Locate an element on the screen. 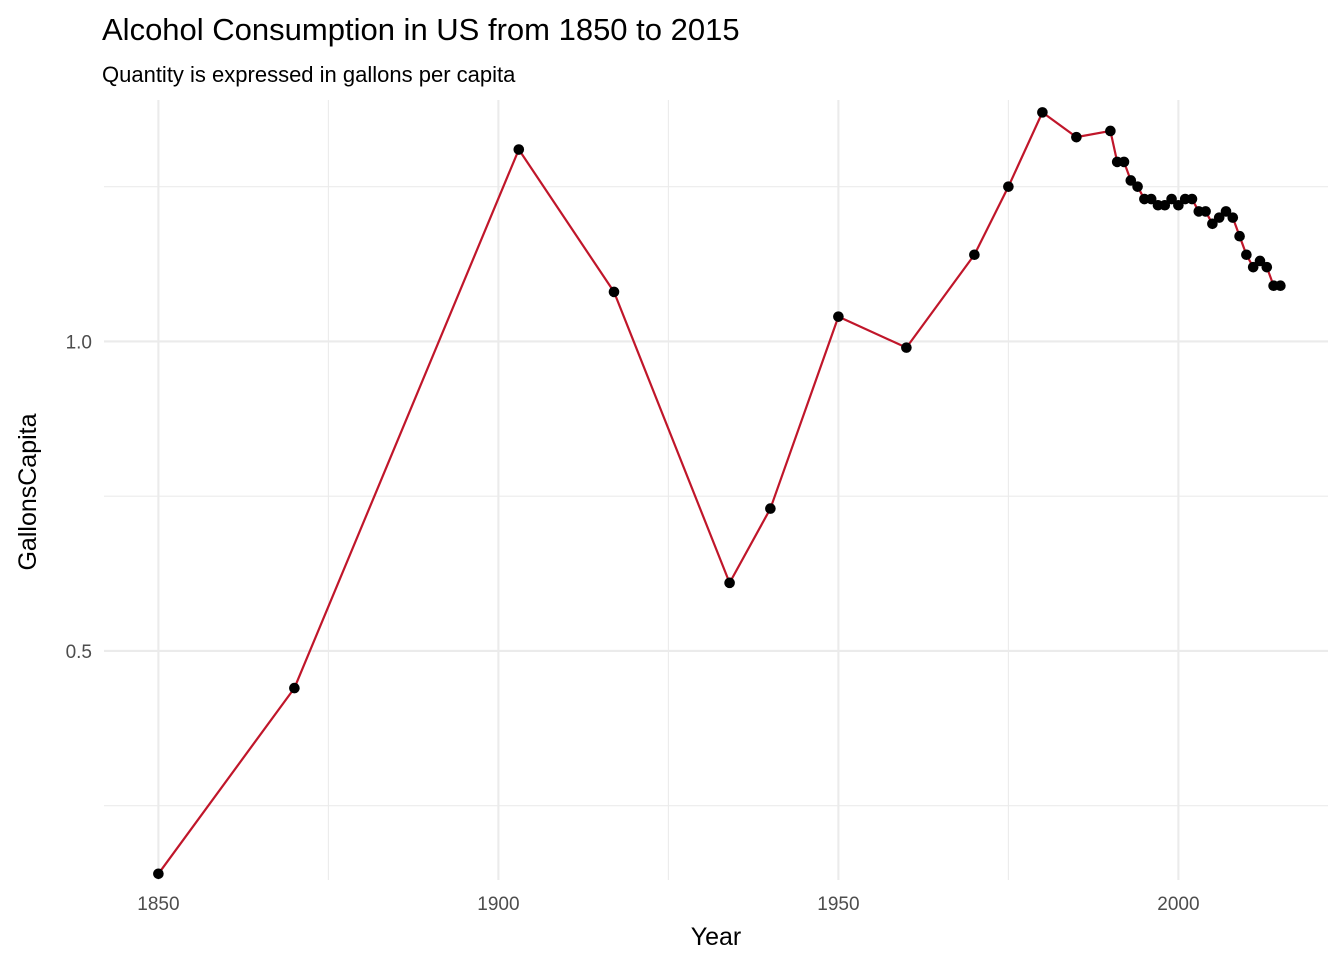 This screenshot has height=960, width=1344. x-tick-label: 1950 is located at coordinates (838, 904).